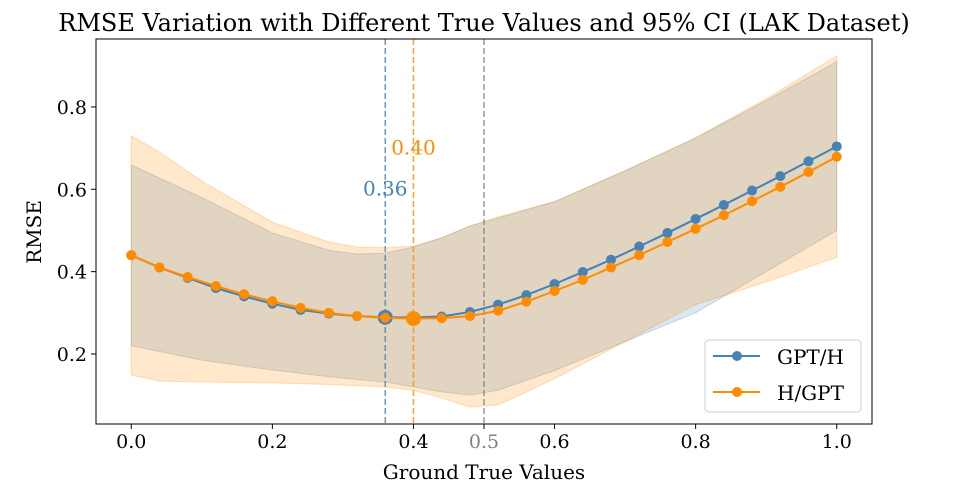 This screenshot has height=493, width=967. I want to click on x-tick-label: 0.5, so click(484, 442).